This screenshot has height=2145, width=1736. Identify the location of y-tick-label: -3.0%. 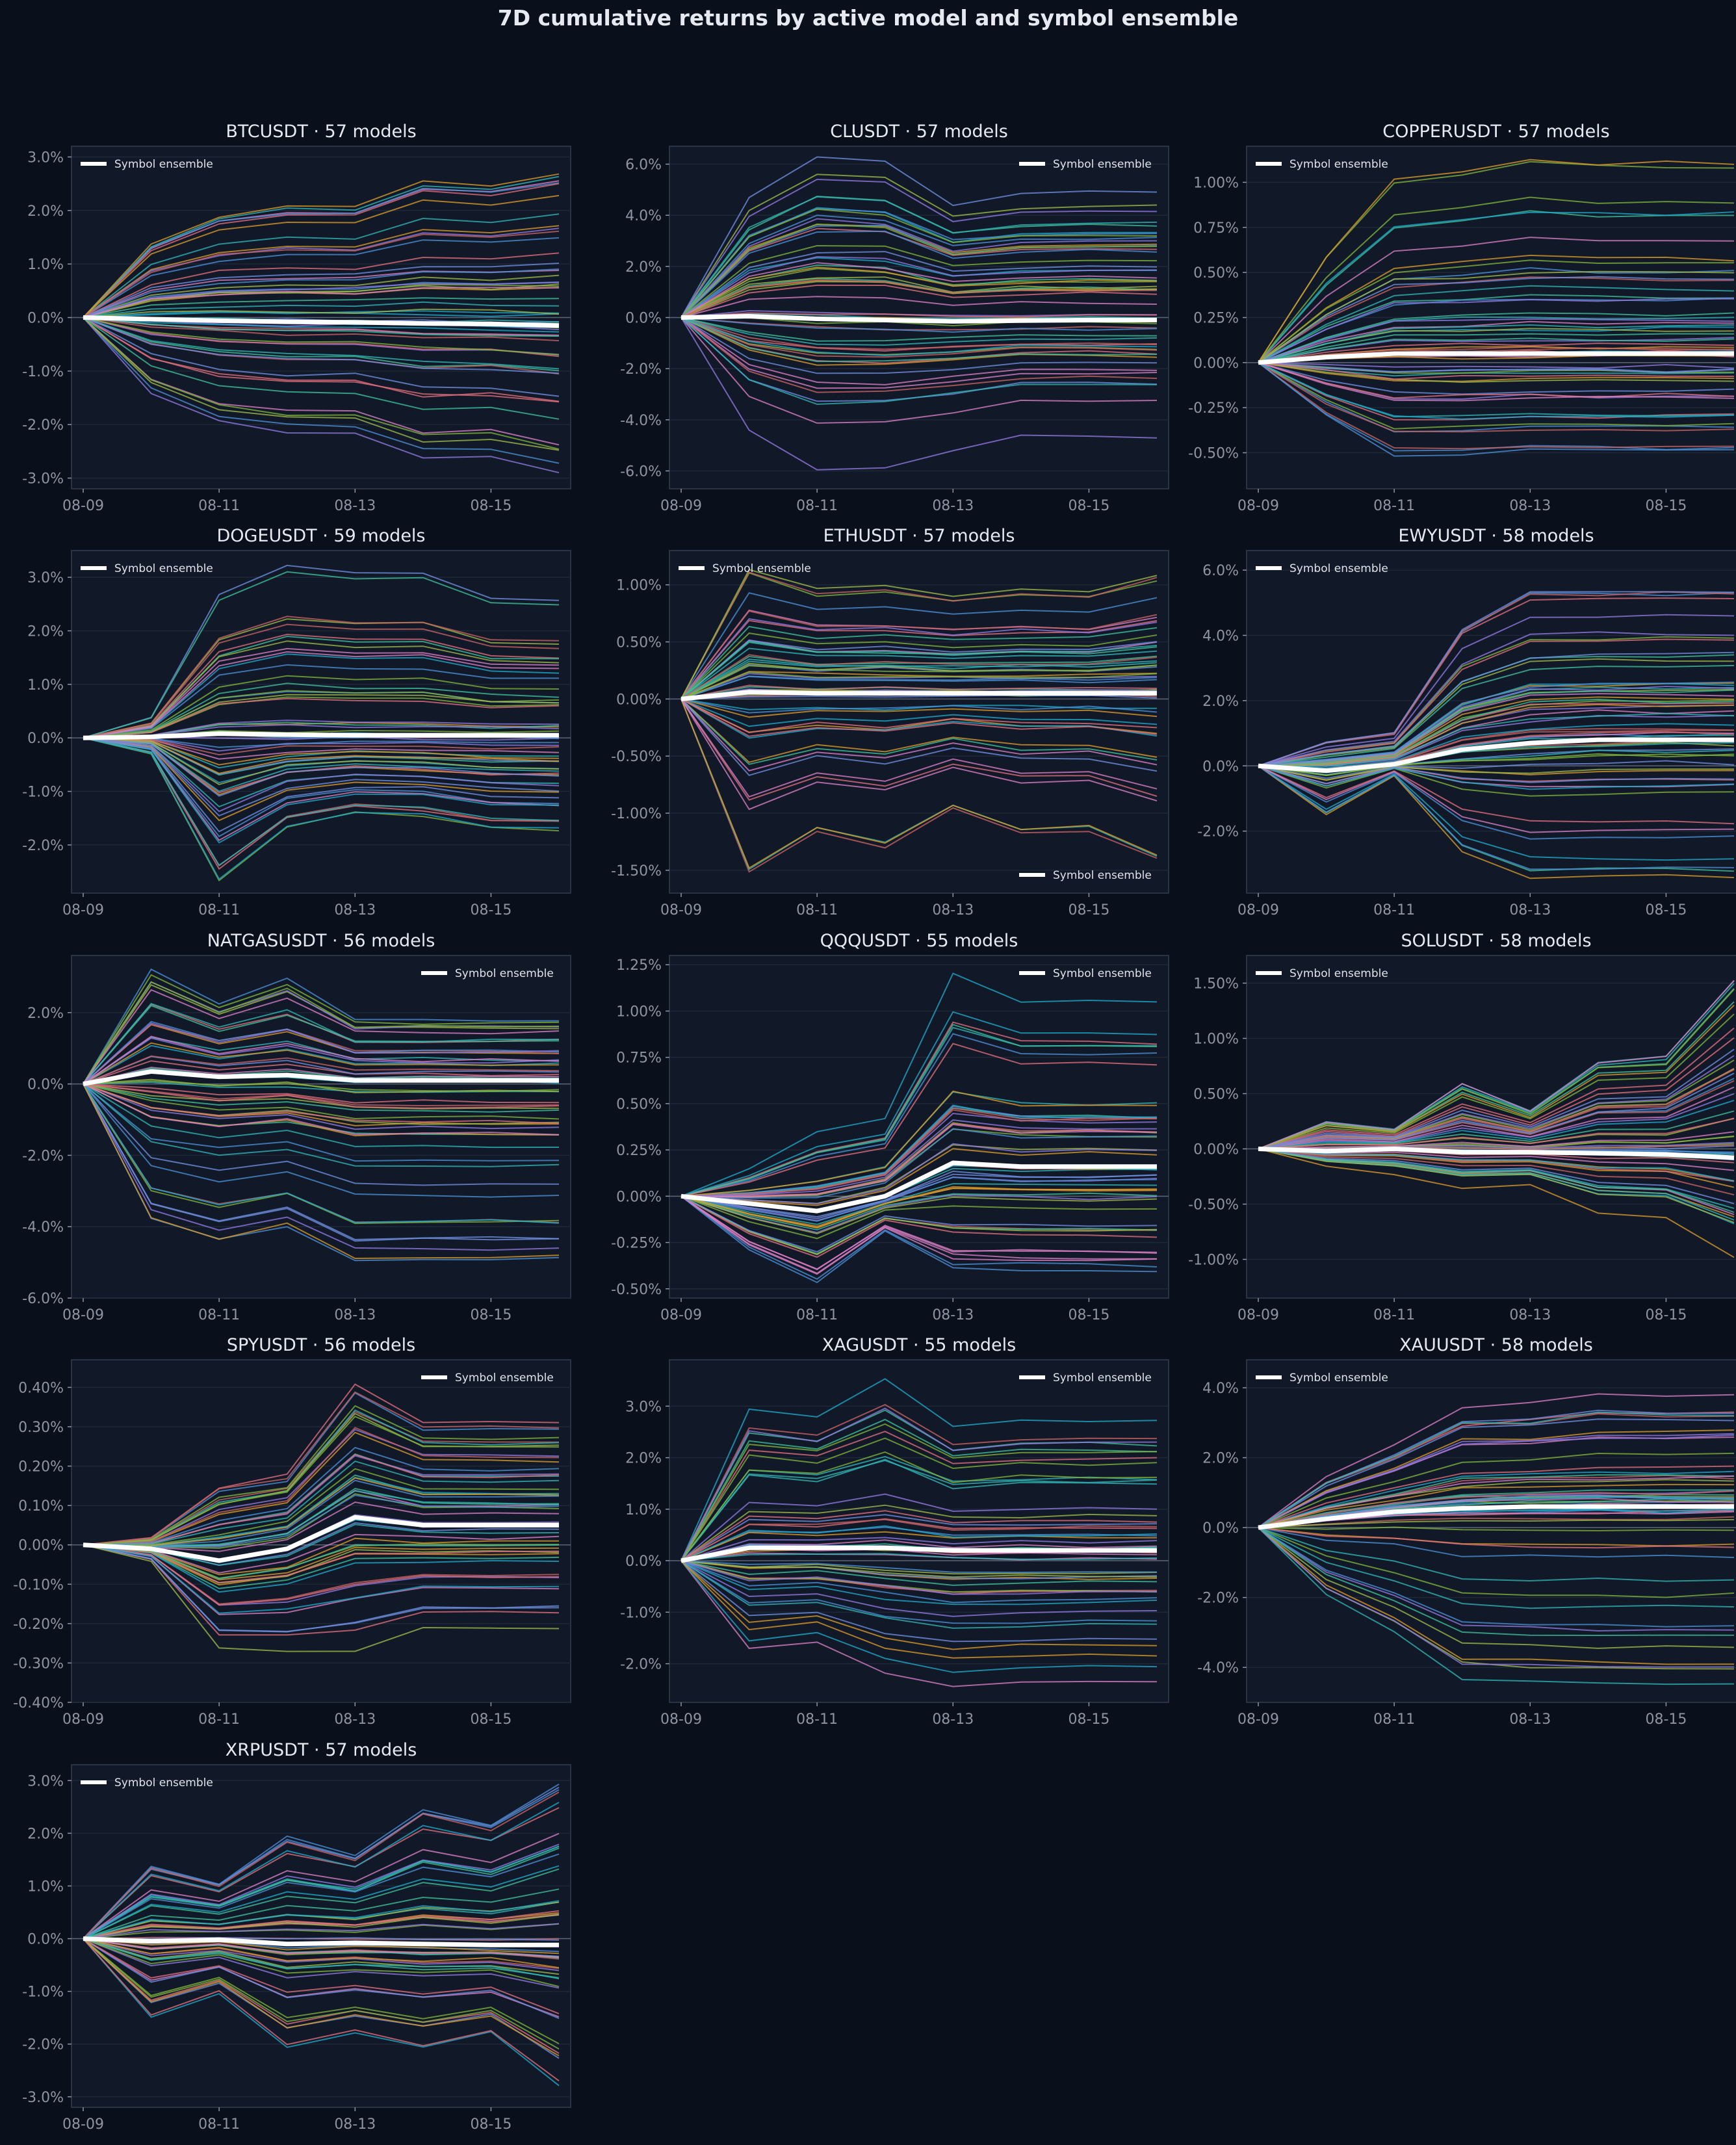
(43, 480).